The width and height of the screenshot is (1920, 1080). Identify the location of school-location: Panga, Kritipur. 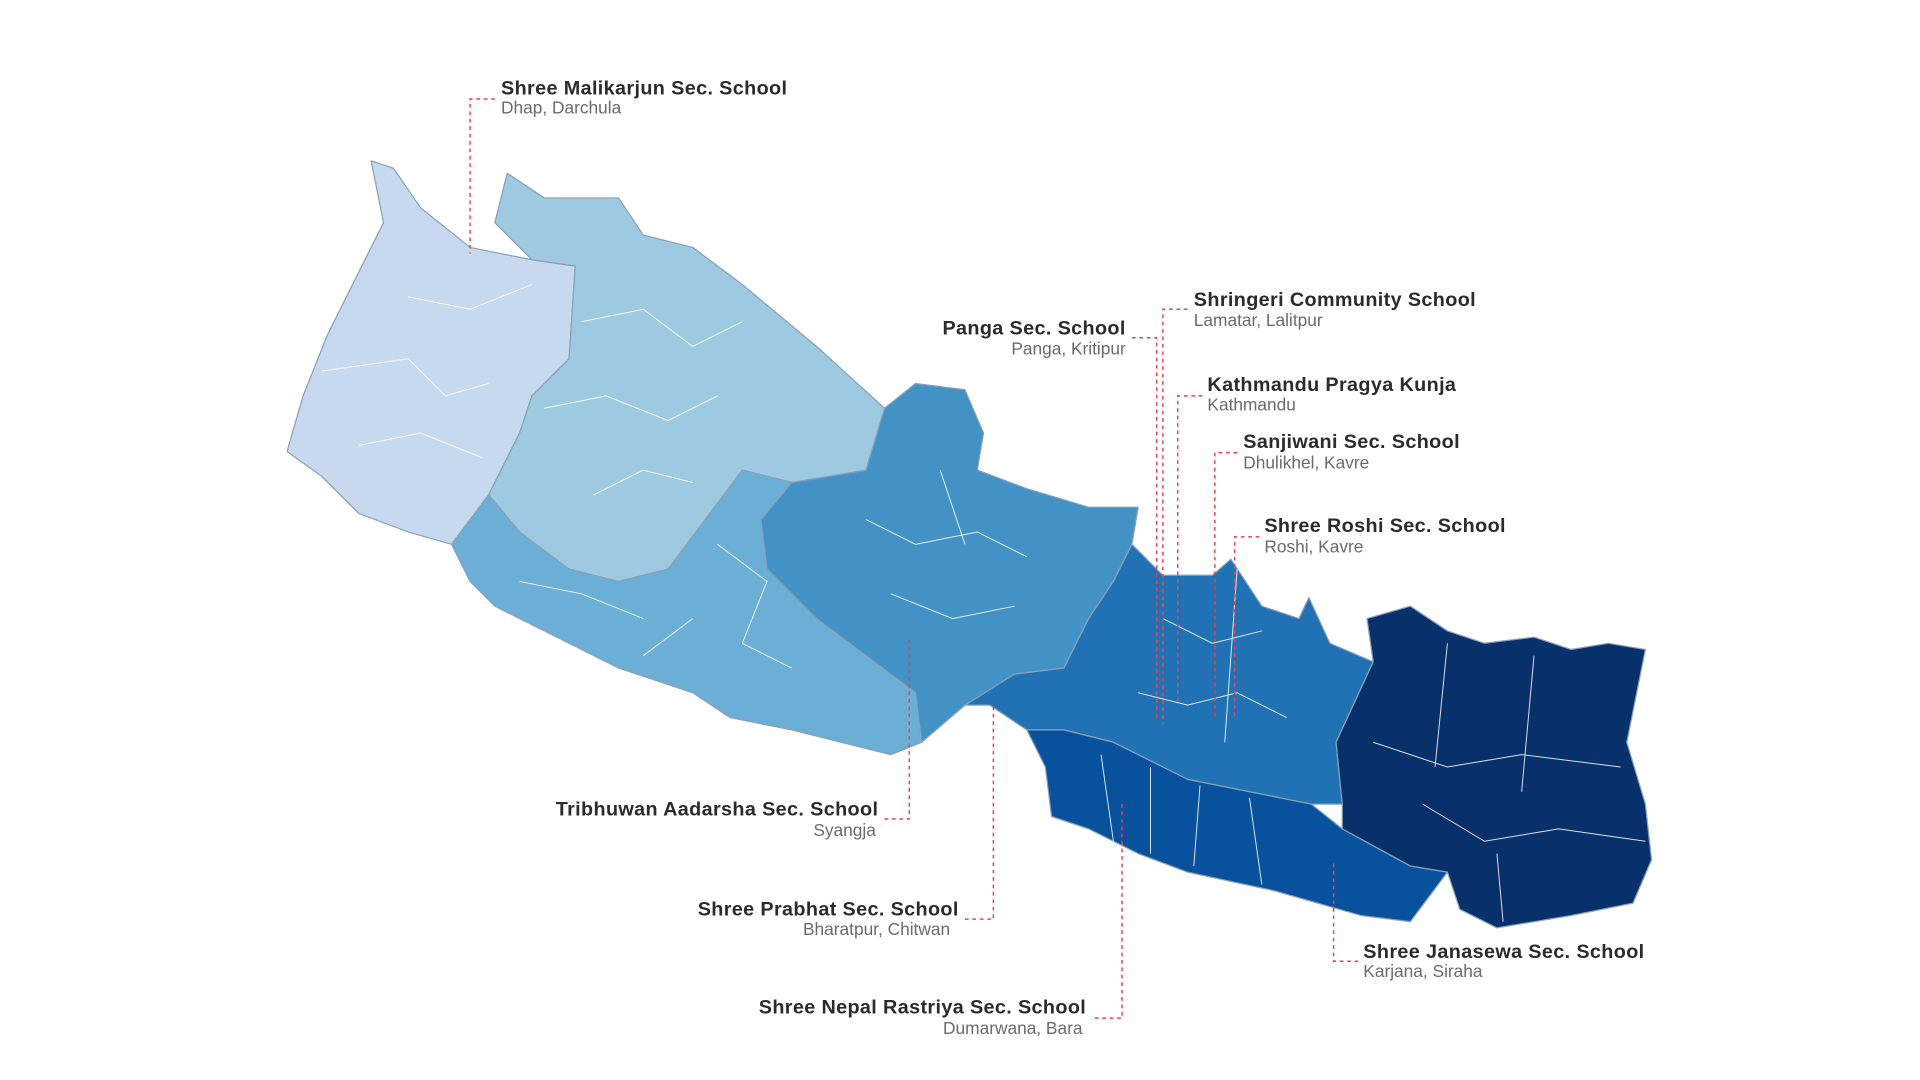
(1068, 349).